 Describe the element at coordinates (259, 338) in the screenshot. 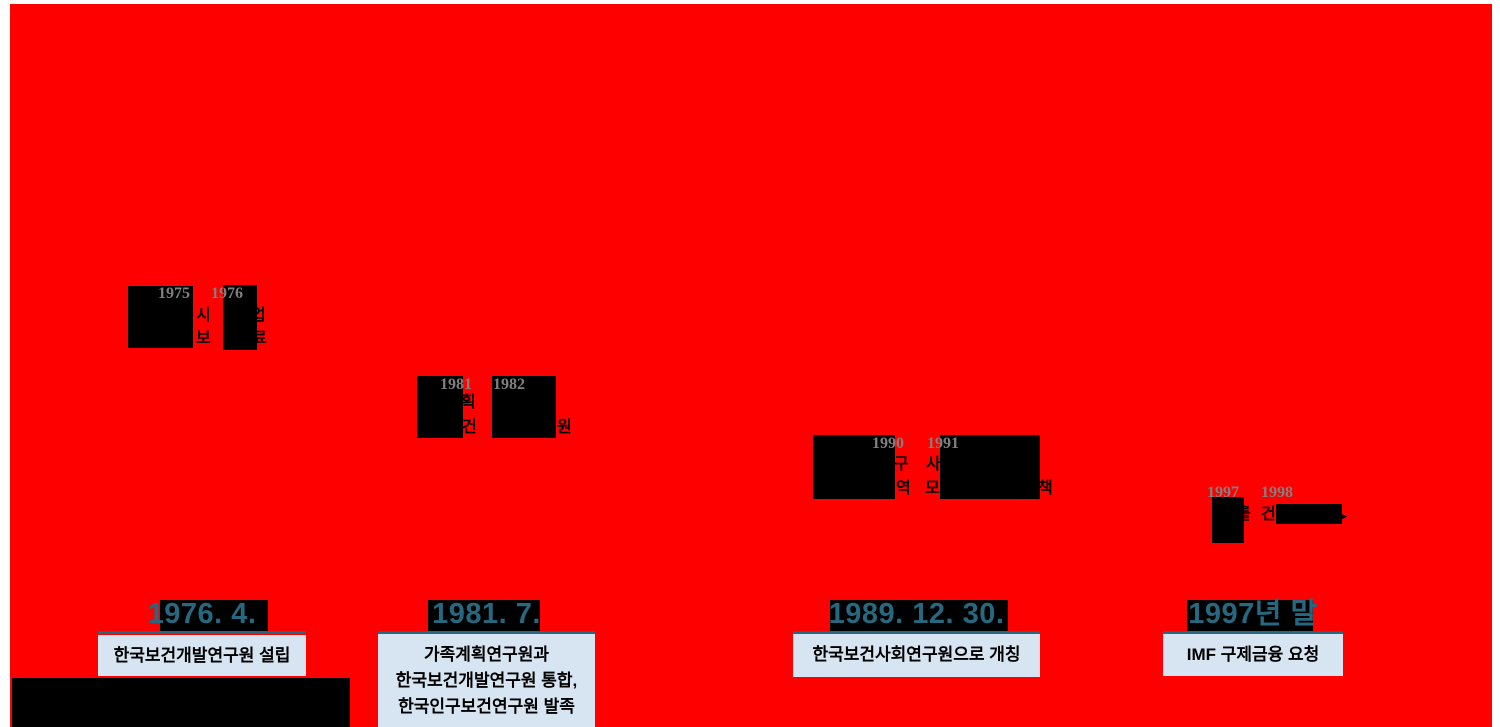

I see `caption-fragment: 료` at that location.